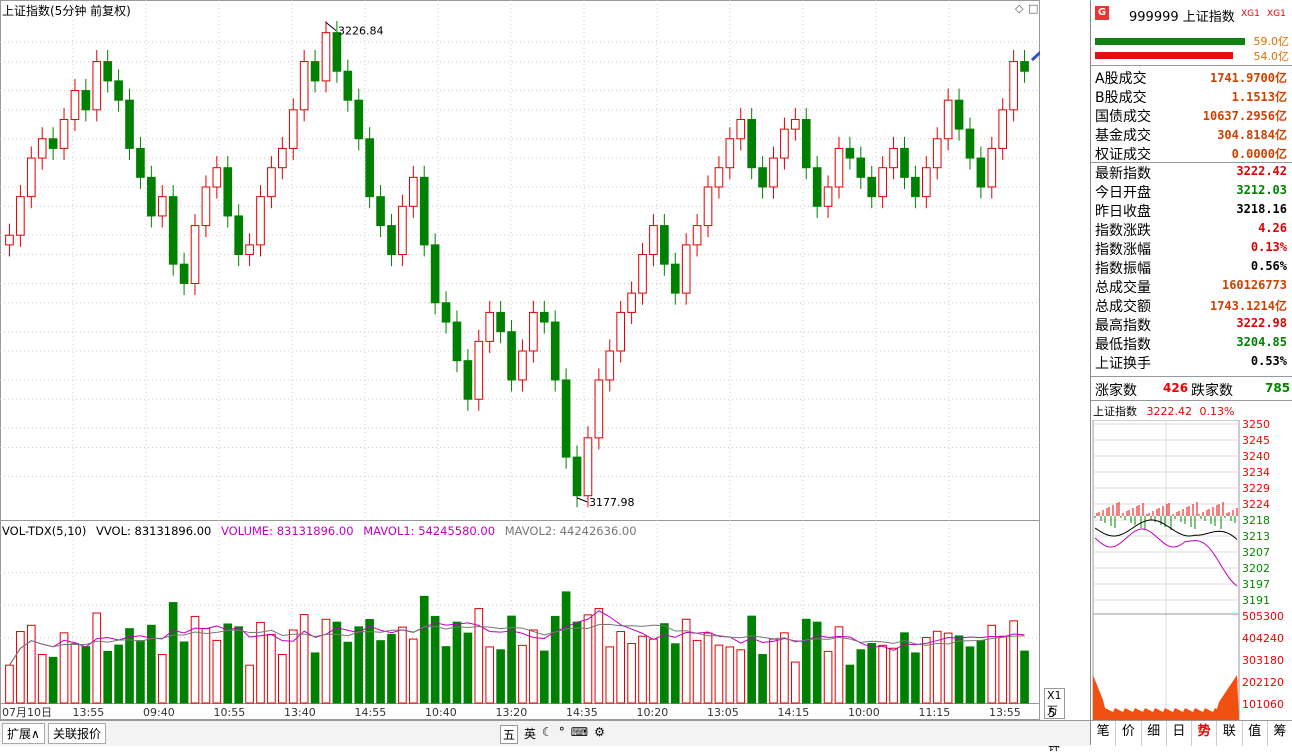 This screenshot has height=754, width=1292. Describe the element at coordinates (1250, 14) in the screenshot. I see `xg-label-1: XG1` at that location.